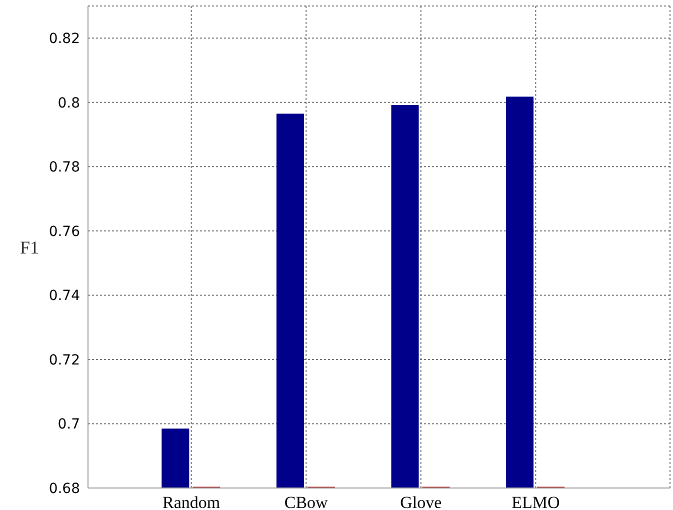  What do you see at coordinates (64, 232) in the screenshot?
I see `y-tick-label: 0.76` at bounding box center [64, 232].